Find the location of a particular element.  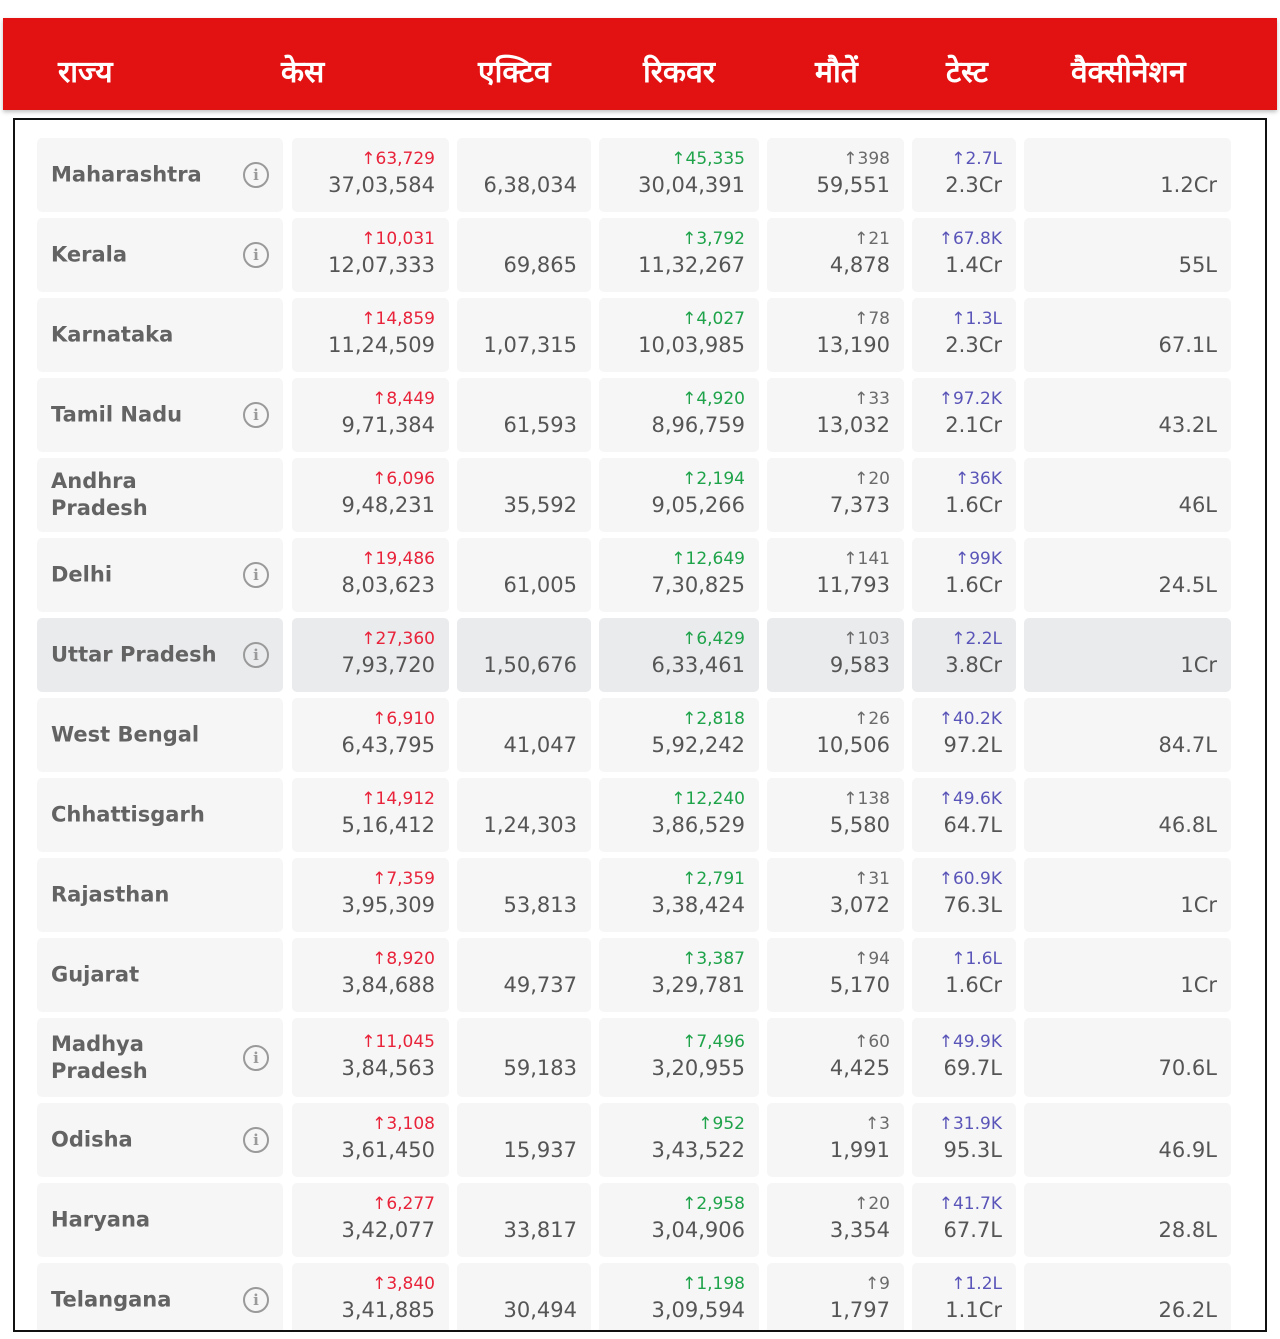

recovered-delta: ↑2,958 is located at coordinates (713, 1204).